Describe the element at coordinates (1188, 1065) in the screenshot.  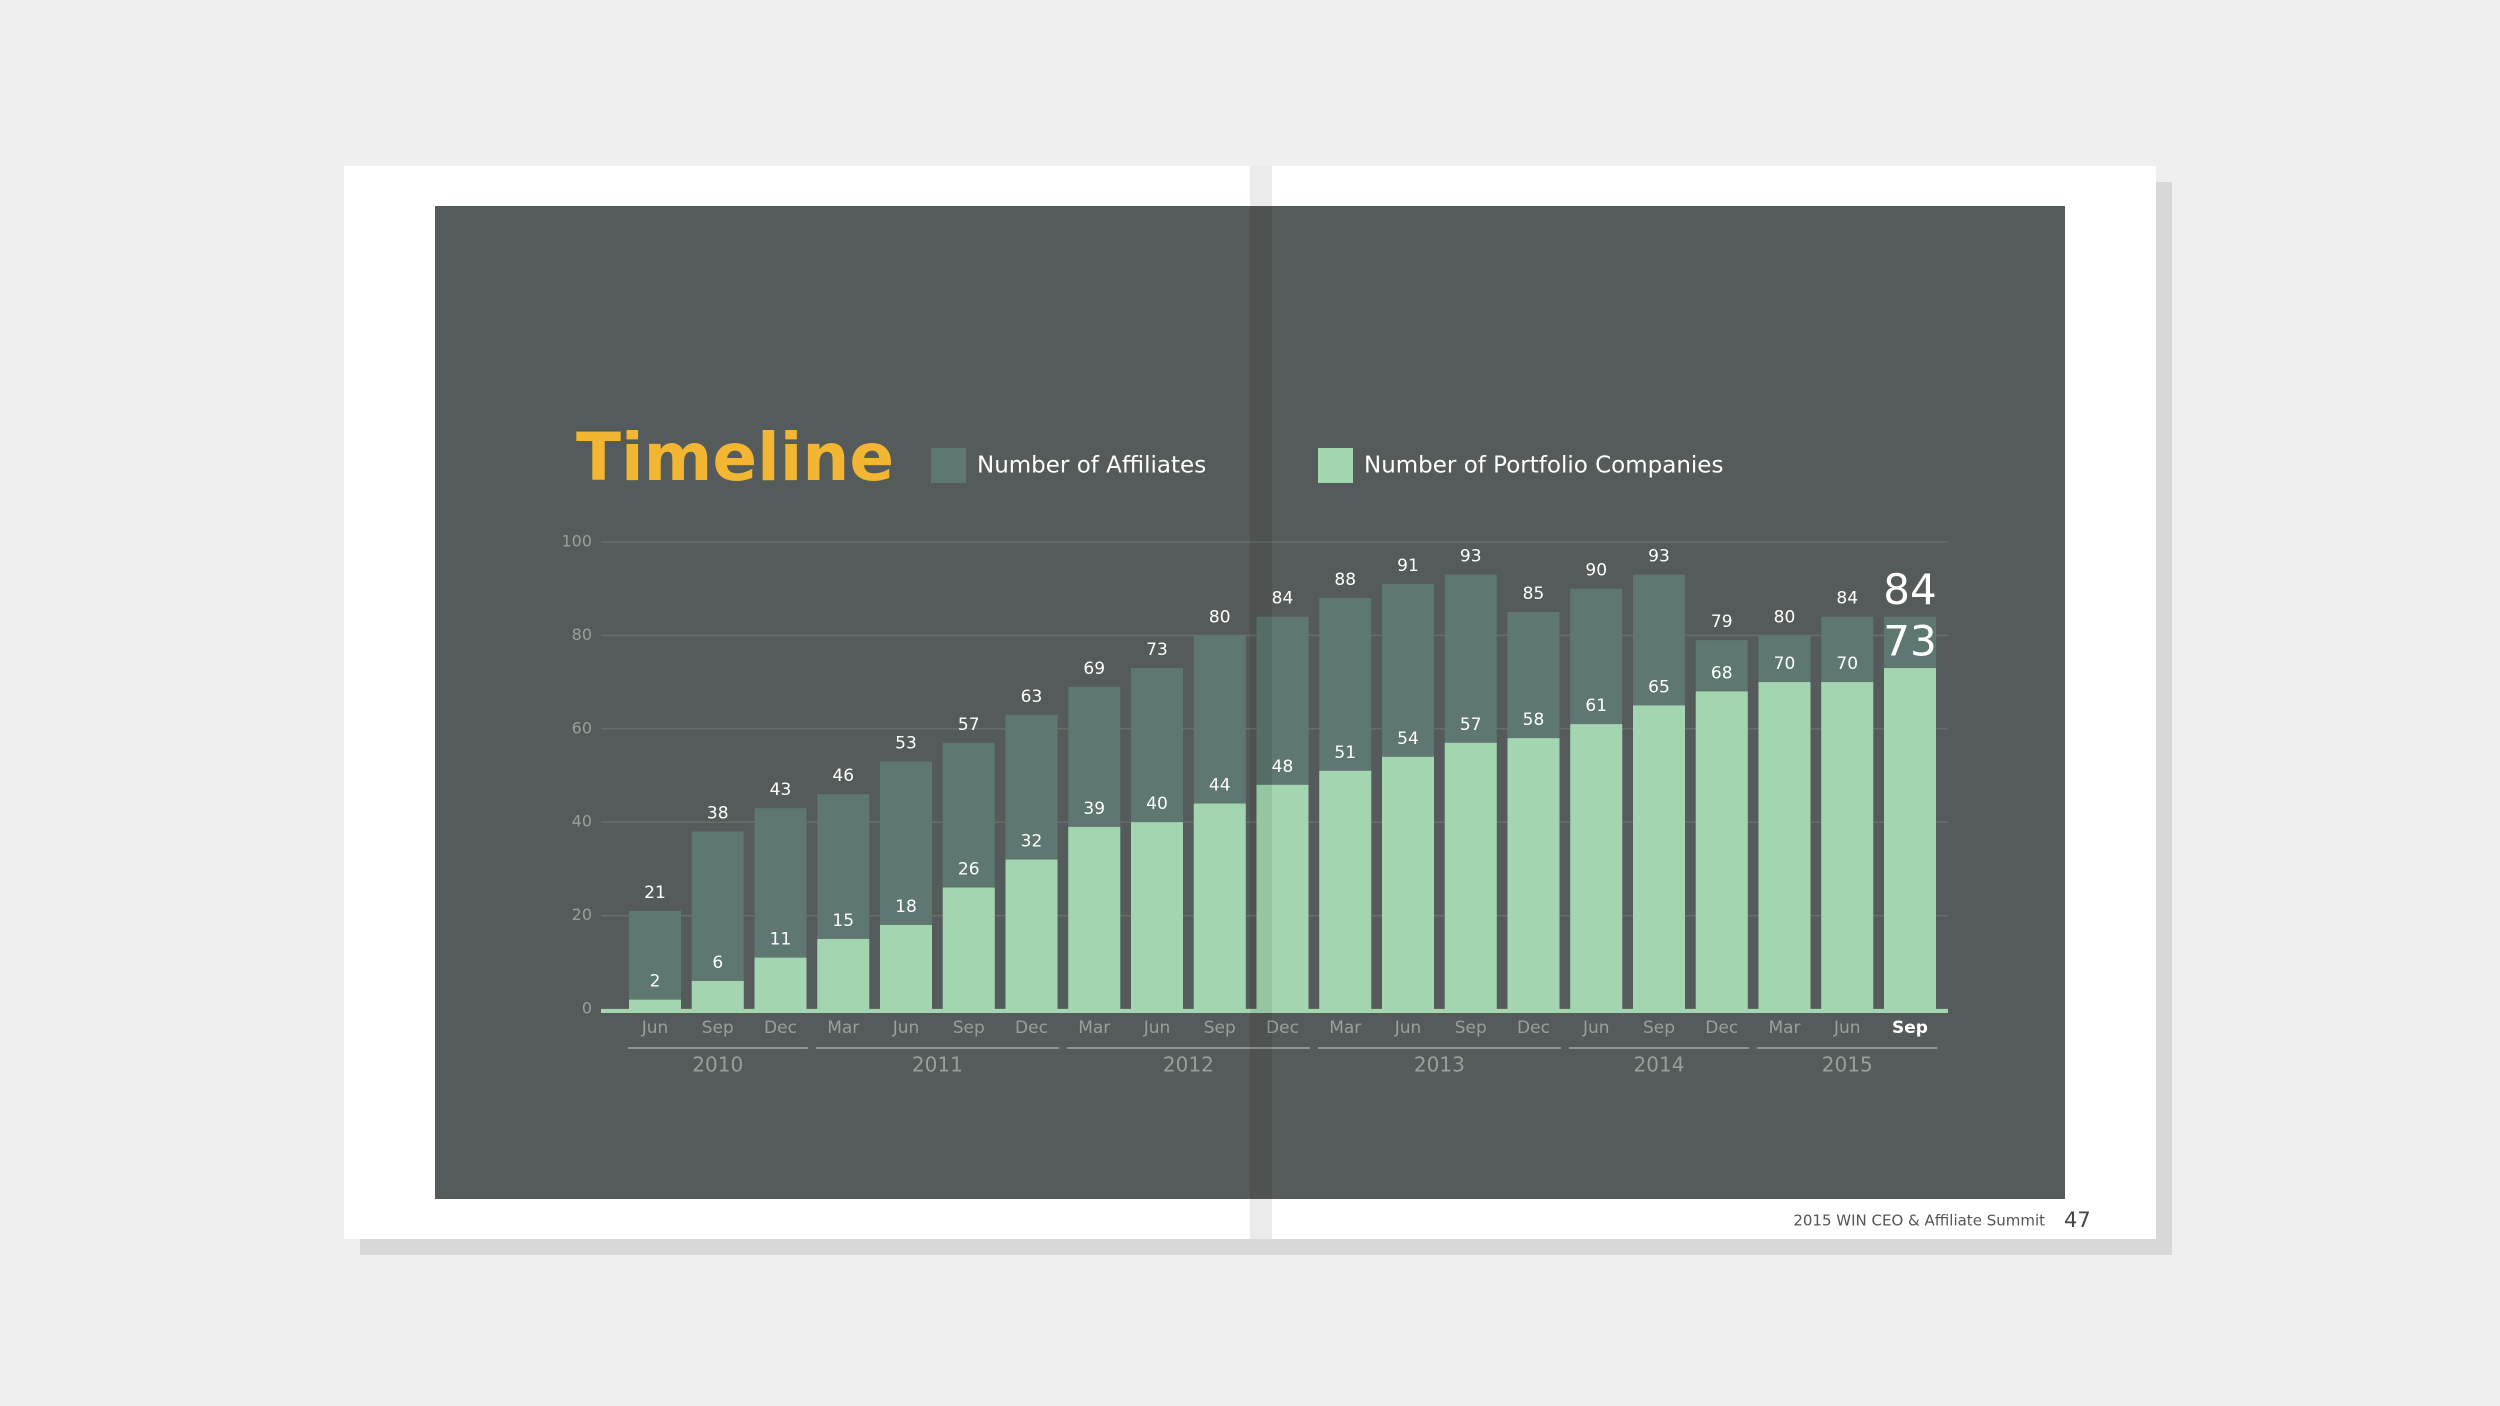
I see `year-label: 2012` at that location.